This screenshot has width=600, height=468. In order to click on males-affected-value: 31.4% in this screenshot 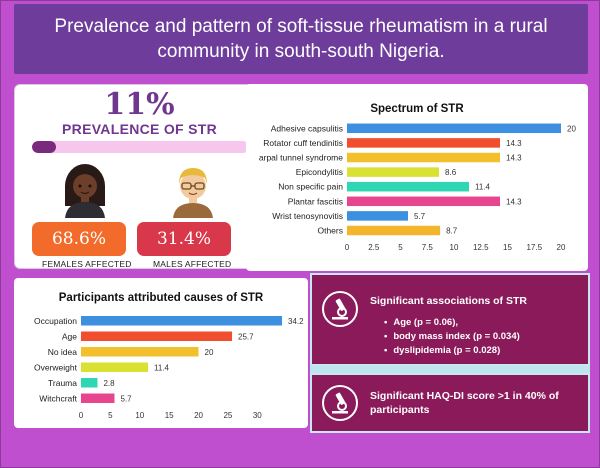, I will do `click(184, 239)`.